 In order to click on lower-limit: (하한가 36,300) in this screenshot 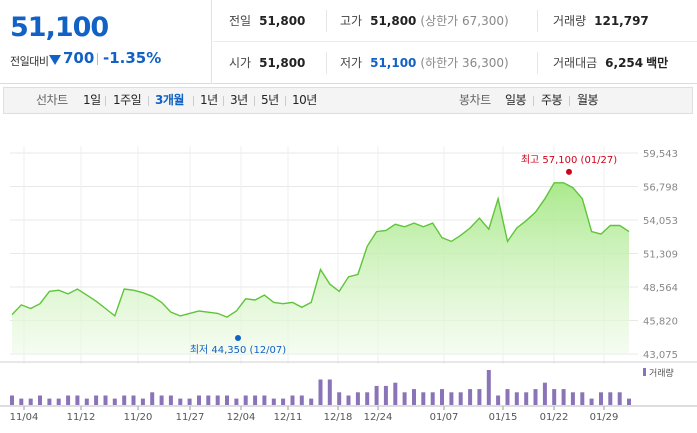, I will do `click(464, 63)`.